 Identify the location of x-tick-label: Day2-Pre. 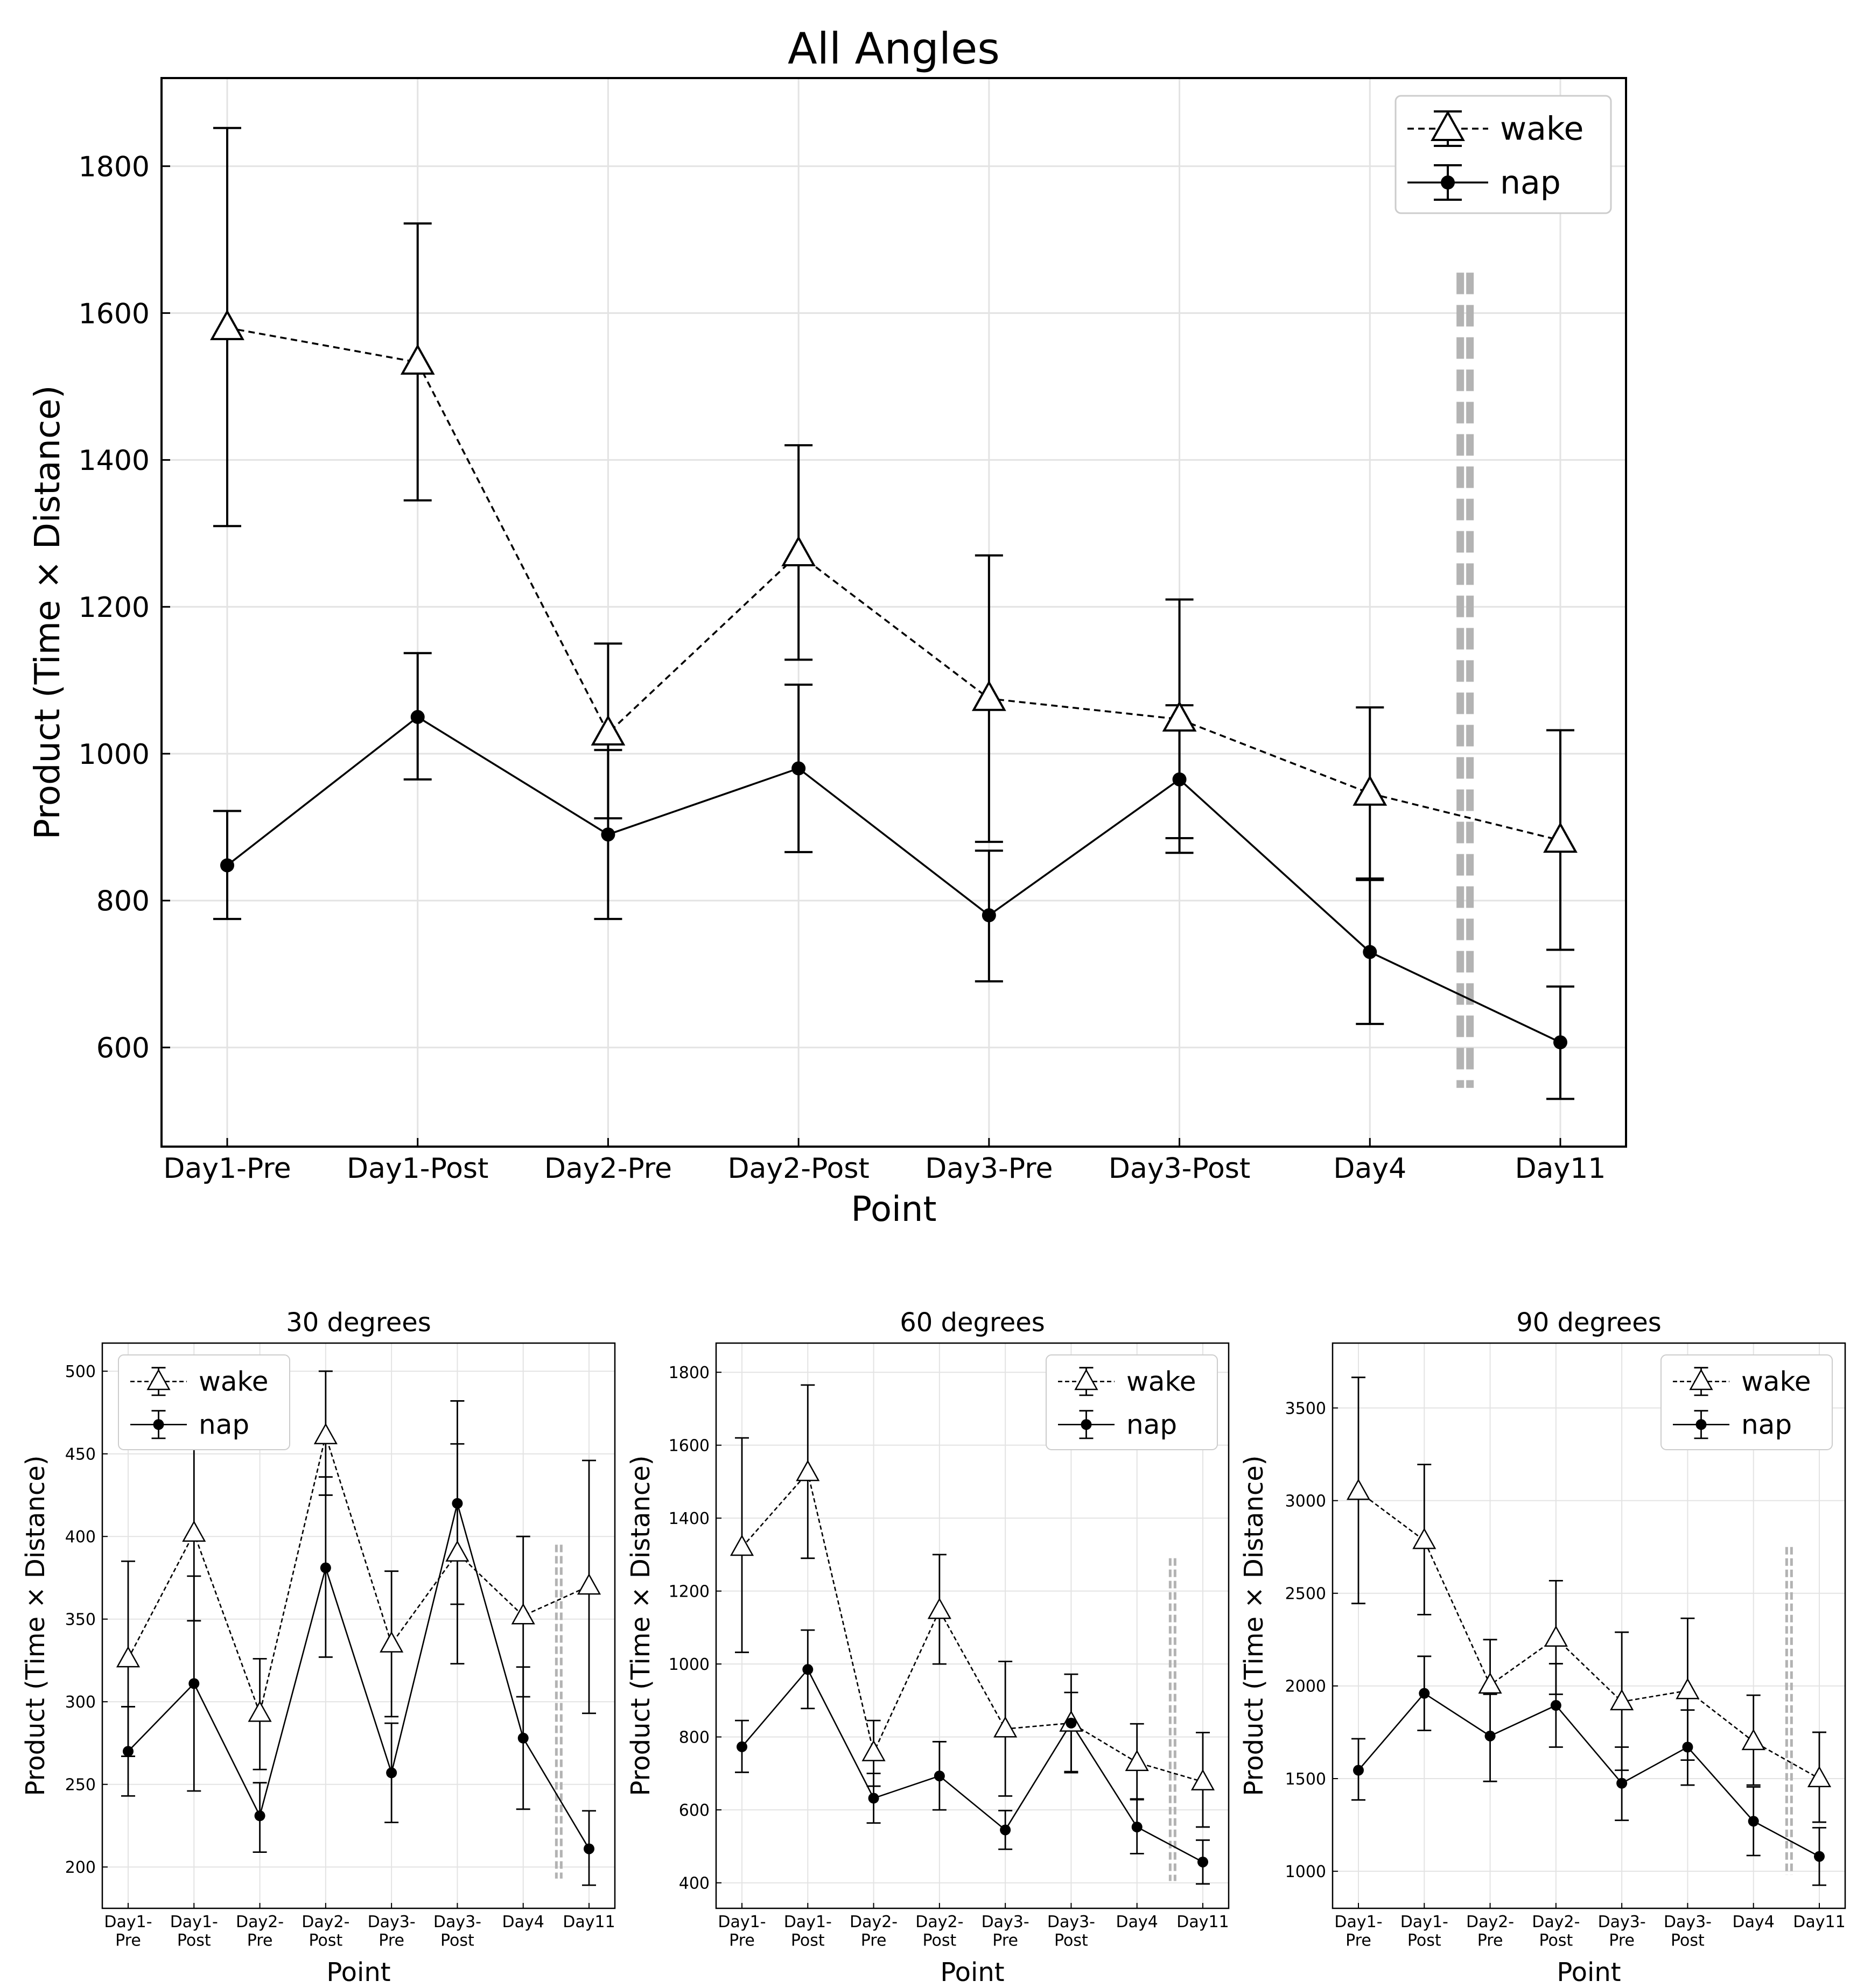
(1490, 1932).